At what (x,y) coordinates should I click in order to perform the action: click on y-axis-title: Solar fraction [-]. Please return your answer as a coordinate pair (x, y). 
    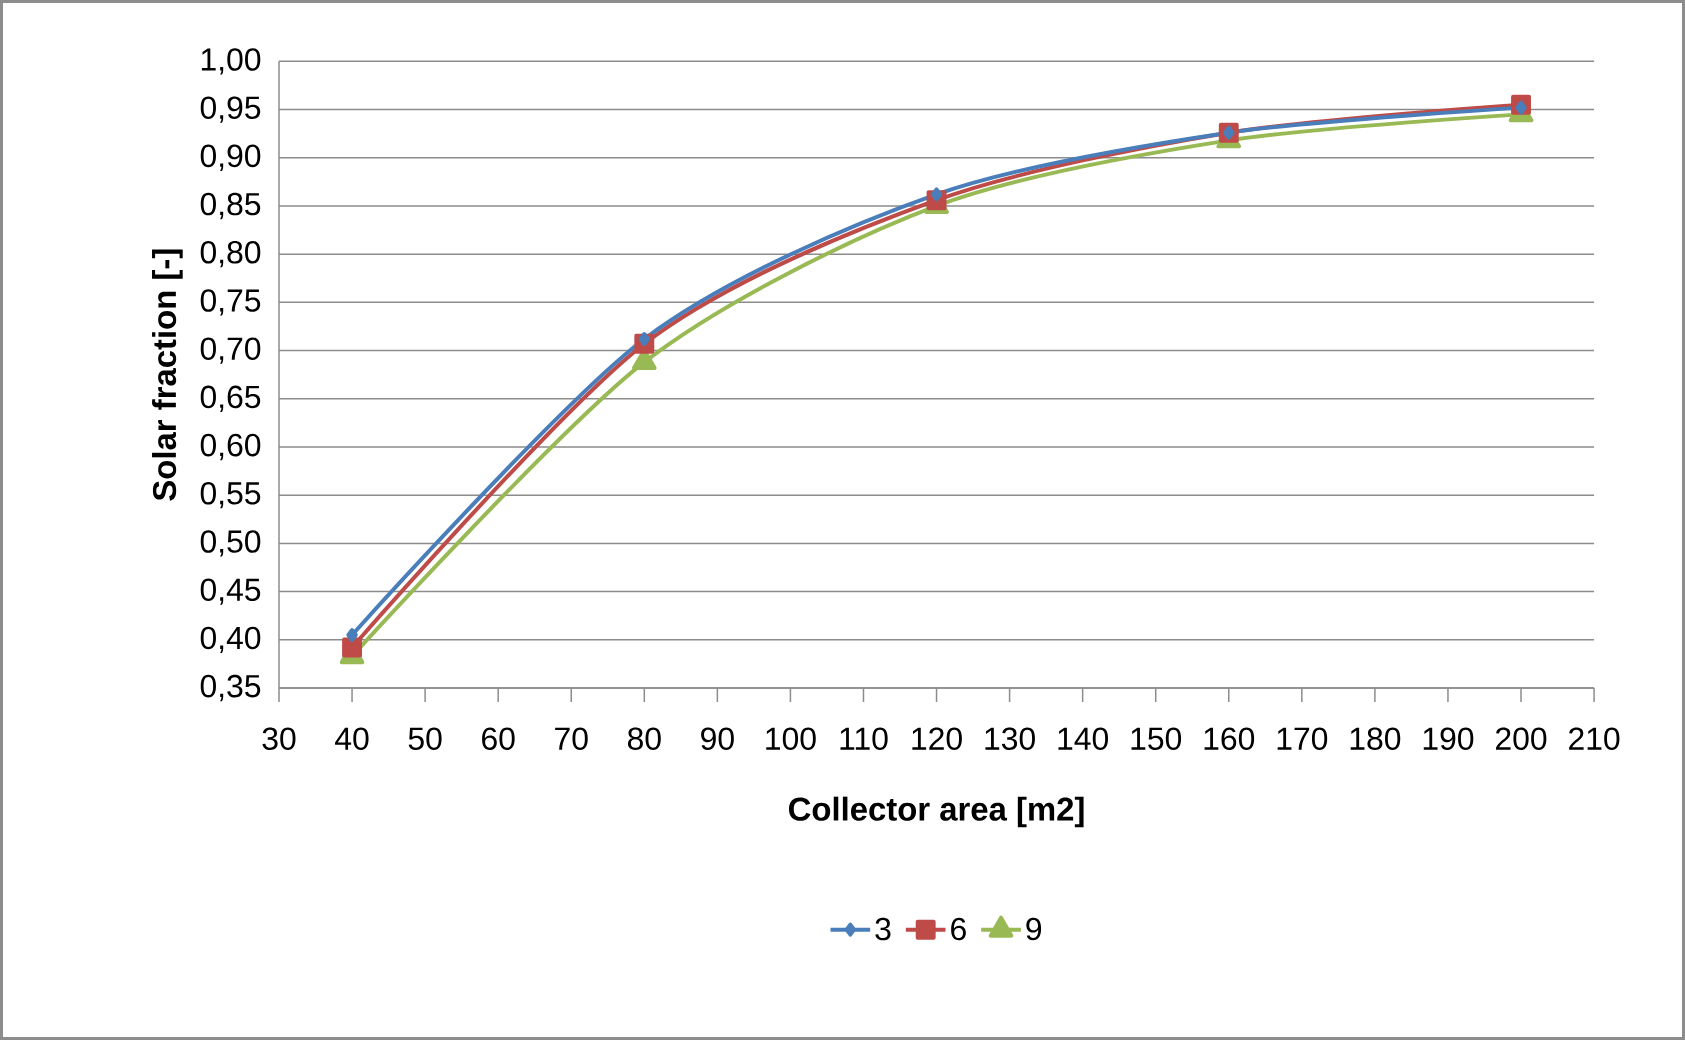
    Looking at the image, I should click on (167, 375).